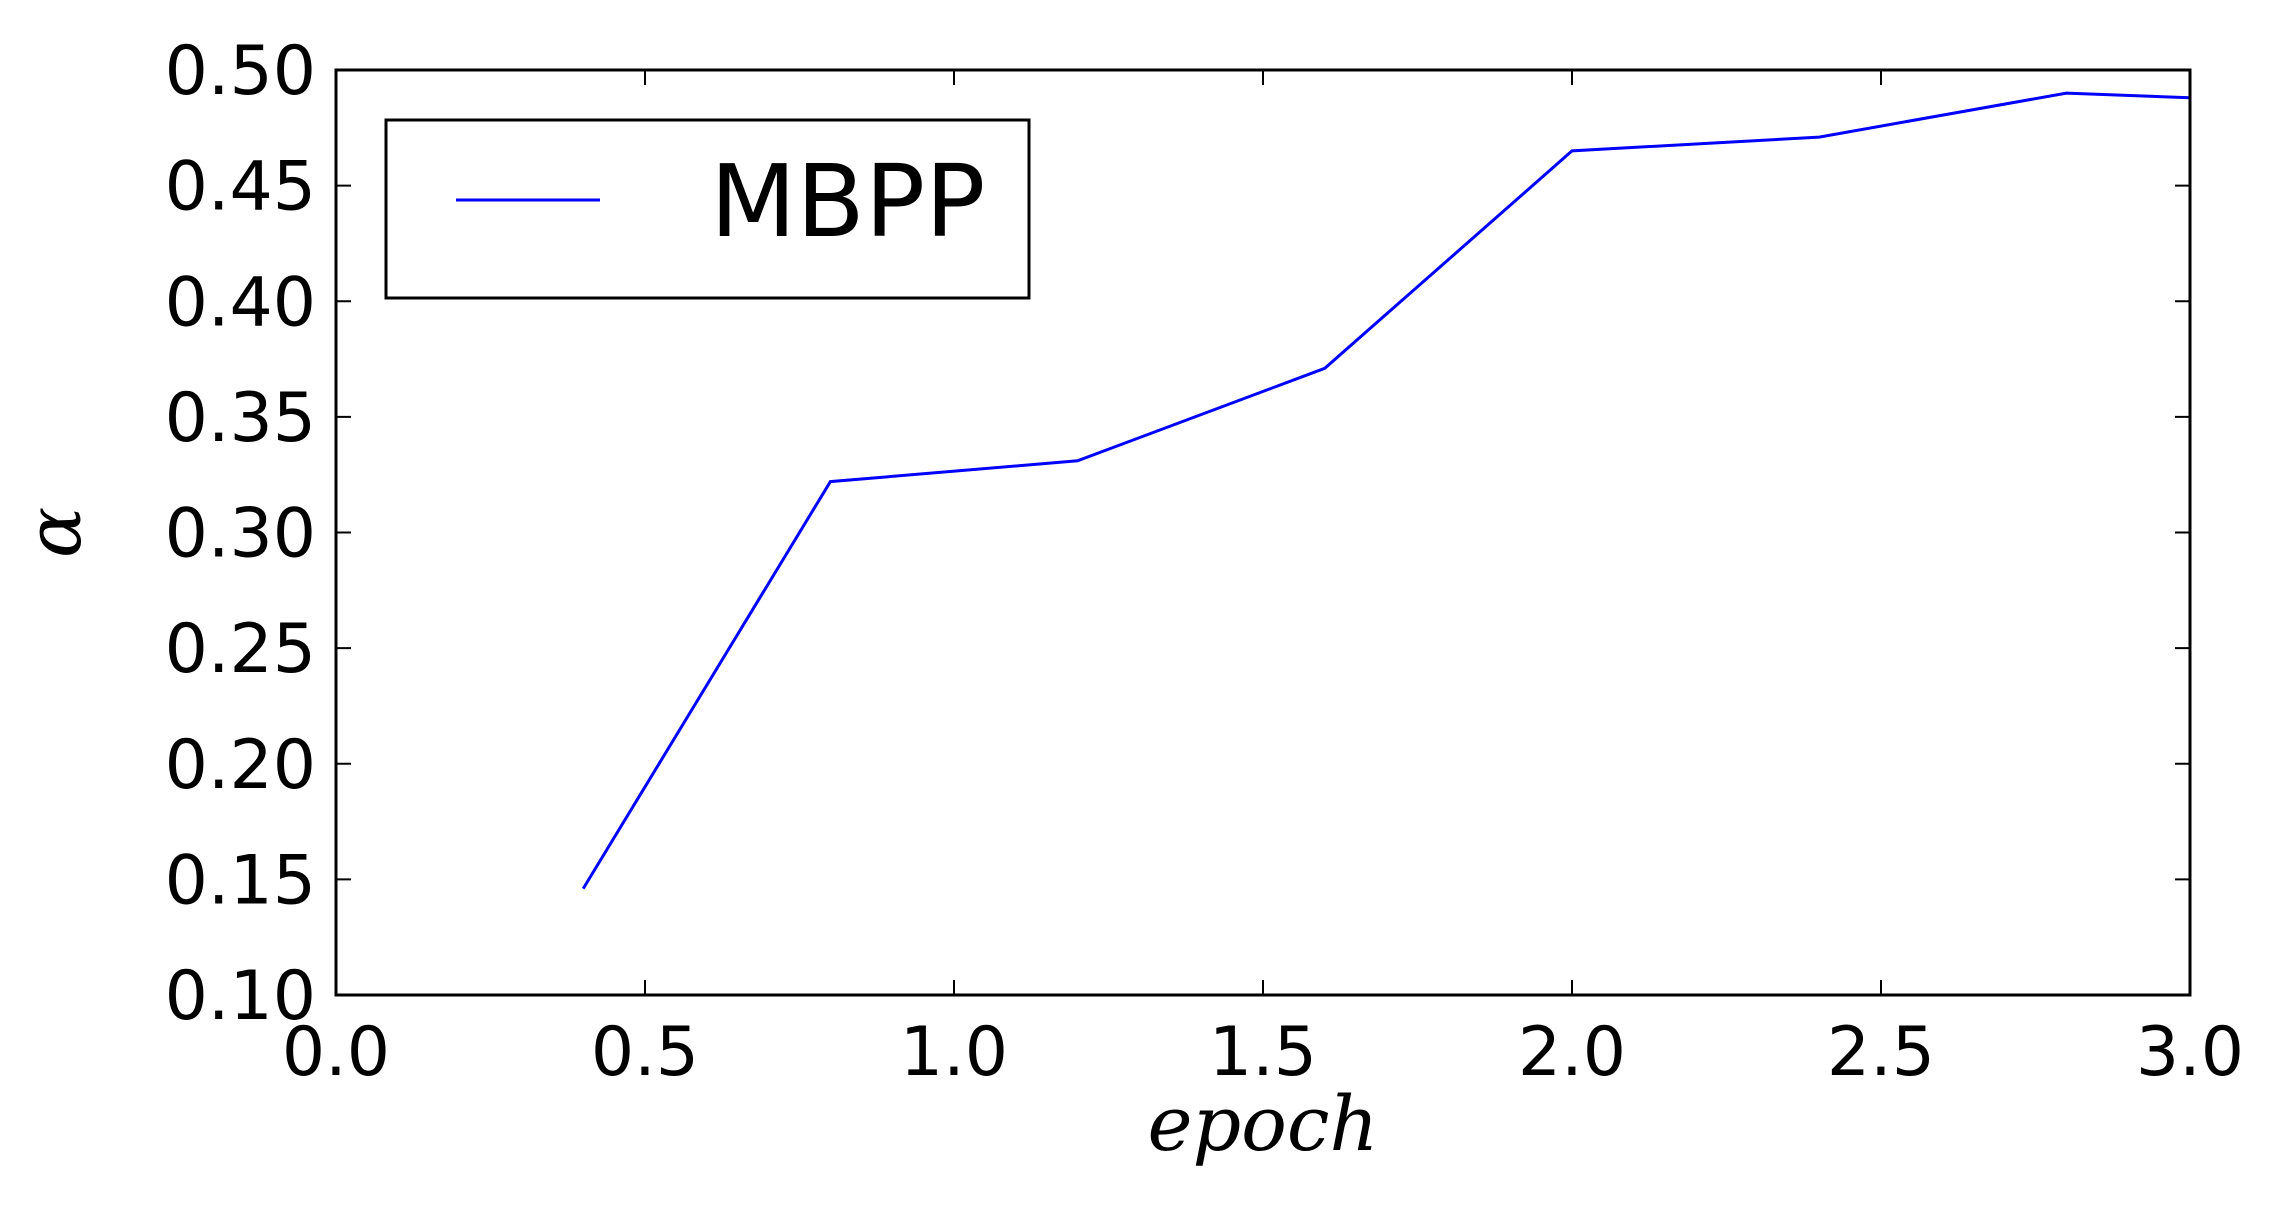 Image resolution: width=2275 pixels, height=1219 pixels. Describe the element at coordinates (240, 765) in the screenshot. I see `y-tick-label: 0.20` at that location.